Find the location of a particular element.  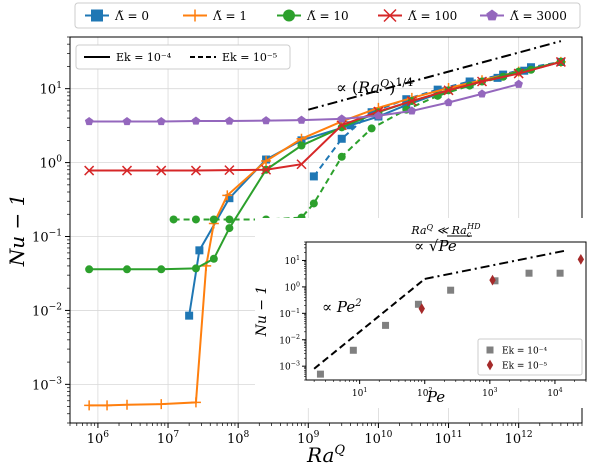

top-legend-box is located at coordinates (327, 15).